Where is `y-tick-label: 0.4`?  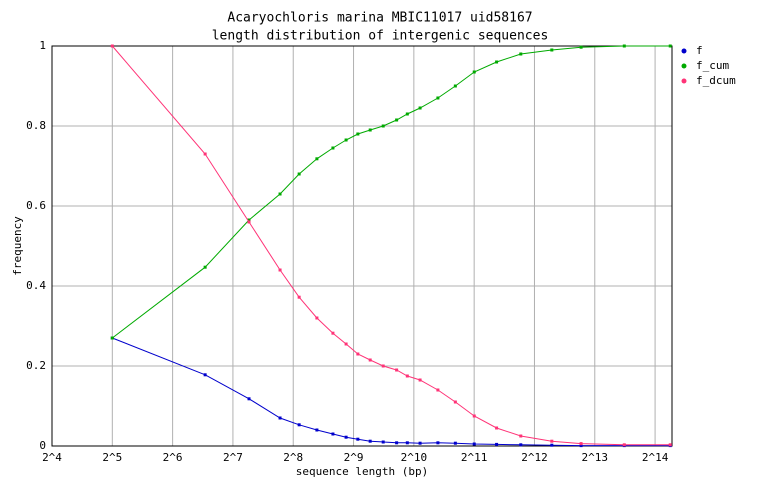
y-tick-label: 0.4 is located at coordinates (36, 285).